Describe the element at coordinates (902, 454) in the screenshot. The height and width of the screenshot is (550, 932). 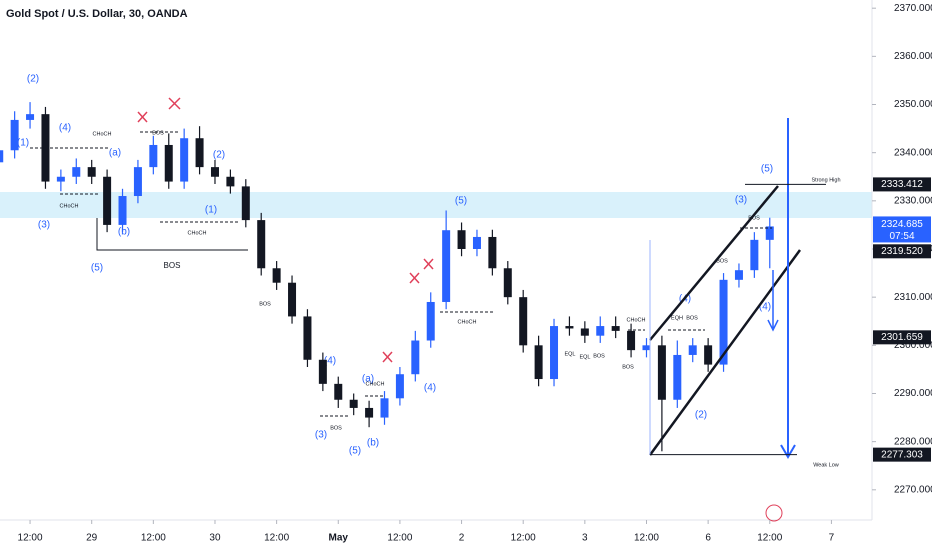
I see `price-tag-label: 2277.303` at that location.